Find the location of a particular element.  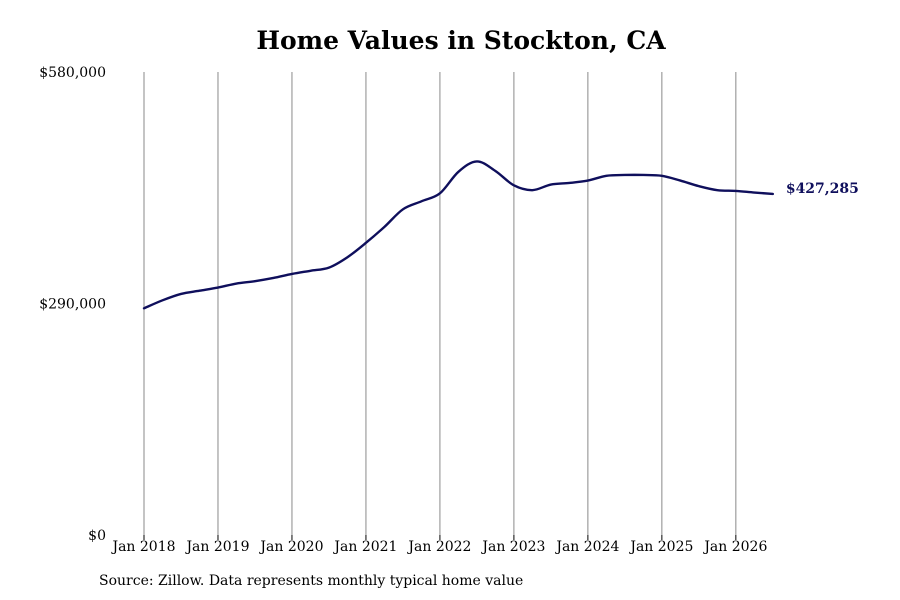

y-tick-label: $580,000 is located at coordinates (72, 73).